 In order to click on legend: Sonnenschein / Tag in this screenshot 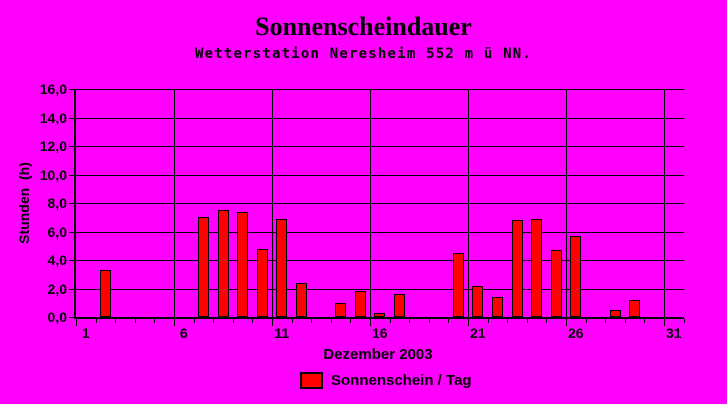, I will do `click(386, 380)`.